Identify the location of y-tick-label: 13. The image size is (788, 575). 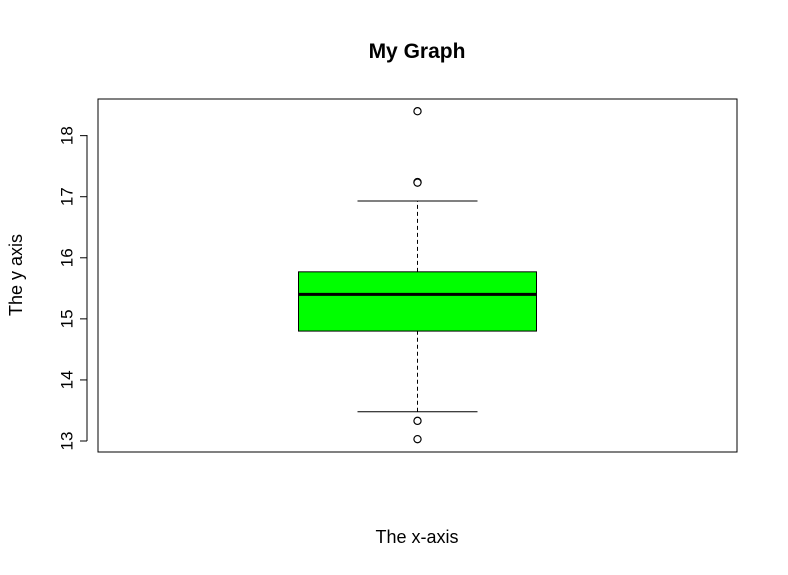
(66, 441).